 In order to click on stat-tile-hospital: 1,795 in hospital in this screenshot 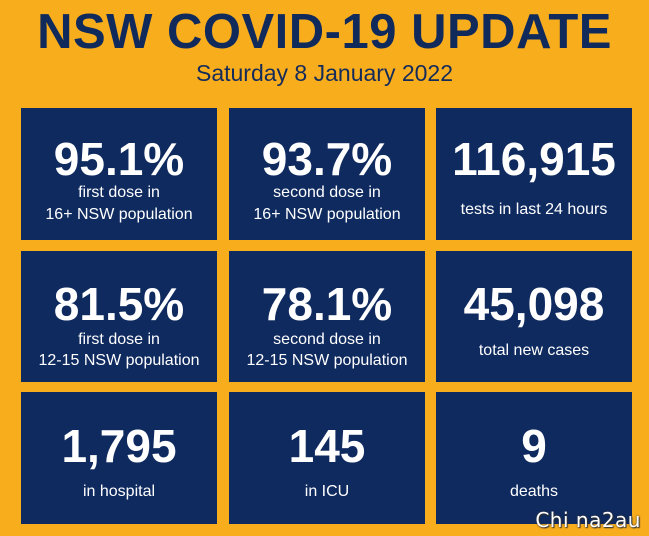, I will do `click(119, 458)`.